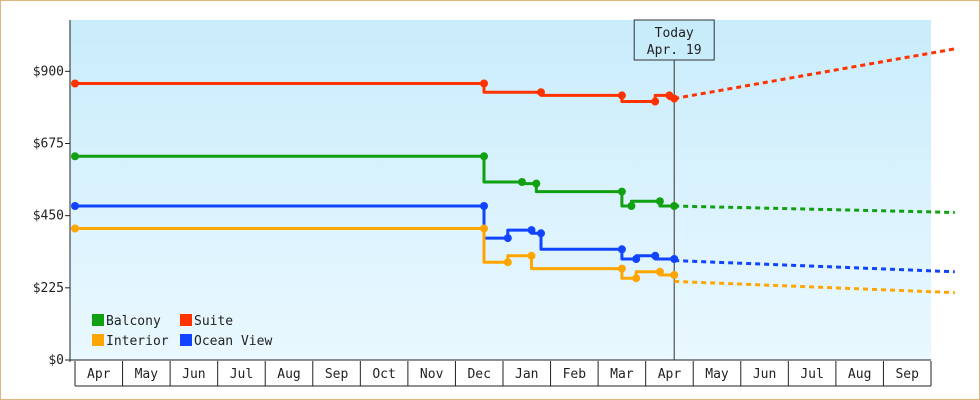 Image resolution: width=980 pixels, height=400 pixels. I want to click on month-label: Jan, so click(526, 374).